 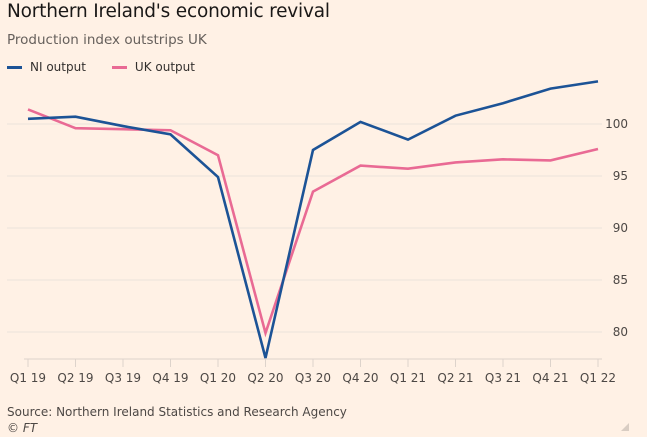 I want to click on chart-subtitle: Production index outstrips UK, so click(x=107, y=40).